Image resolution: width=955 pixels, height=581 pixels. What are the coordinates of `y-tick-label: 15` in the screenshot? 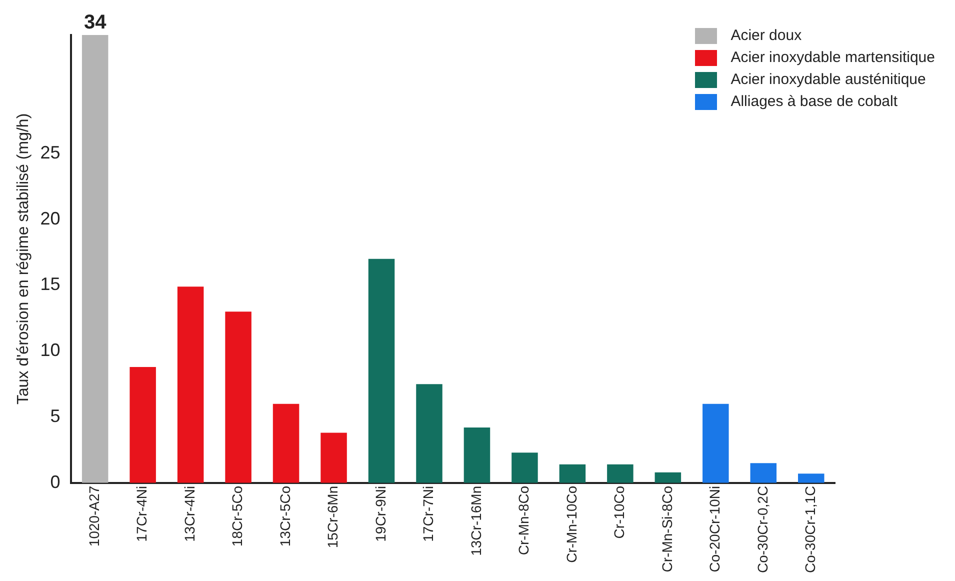 It's located at (50, 284).